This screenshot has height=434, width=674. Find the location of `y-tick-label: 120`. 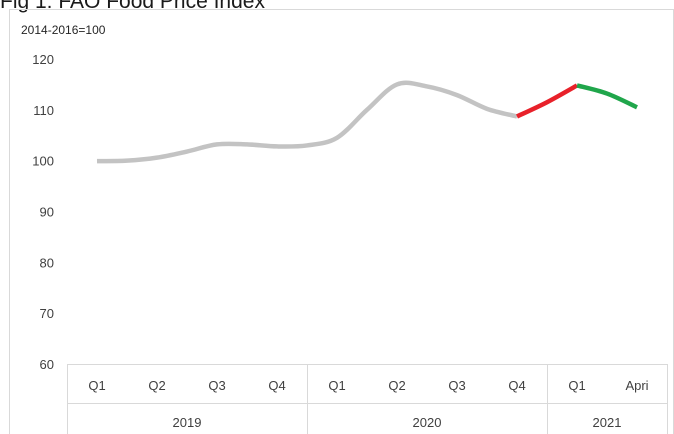

y-tick-label: 120 is located at coordinates (43, 59).